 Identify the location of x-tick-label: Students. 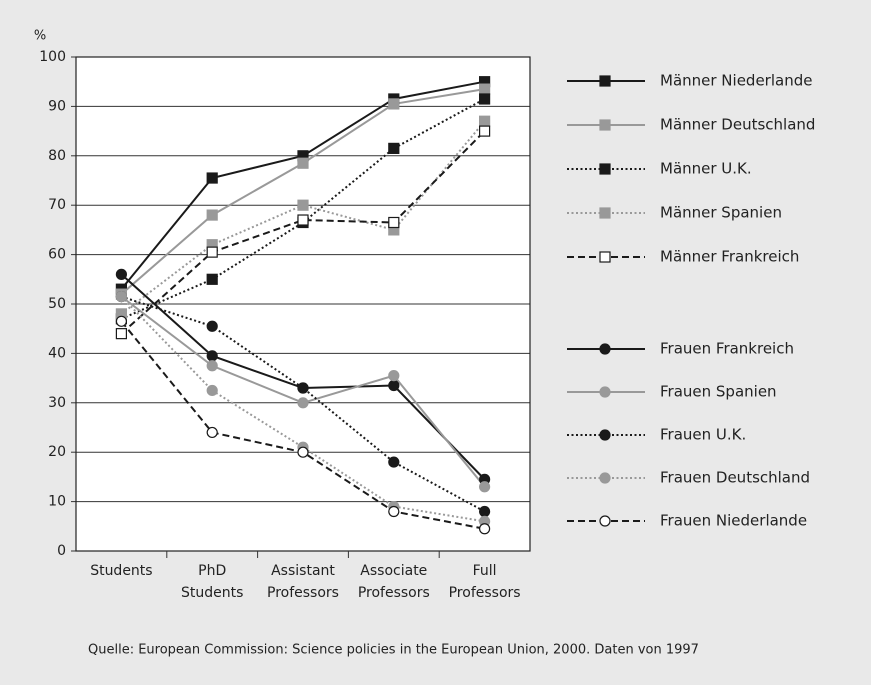
(121, 571).